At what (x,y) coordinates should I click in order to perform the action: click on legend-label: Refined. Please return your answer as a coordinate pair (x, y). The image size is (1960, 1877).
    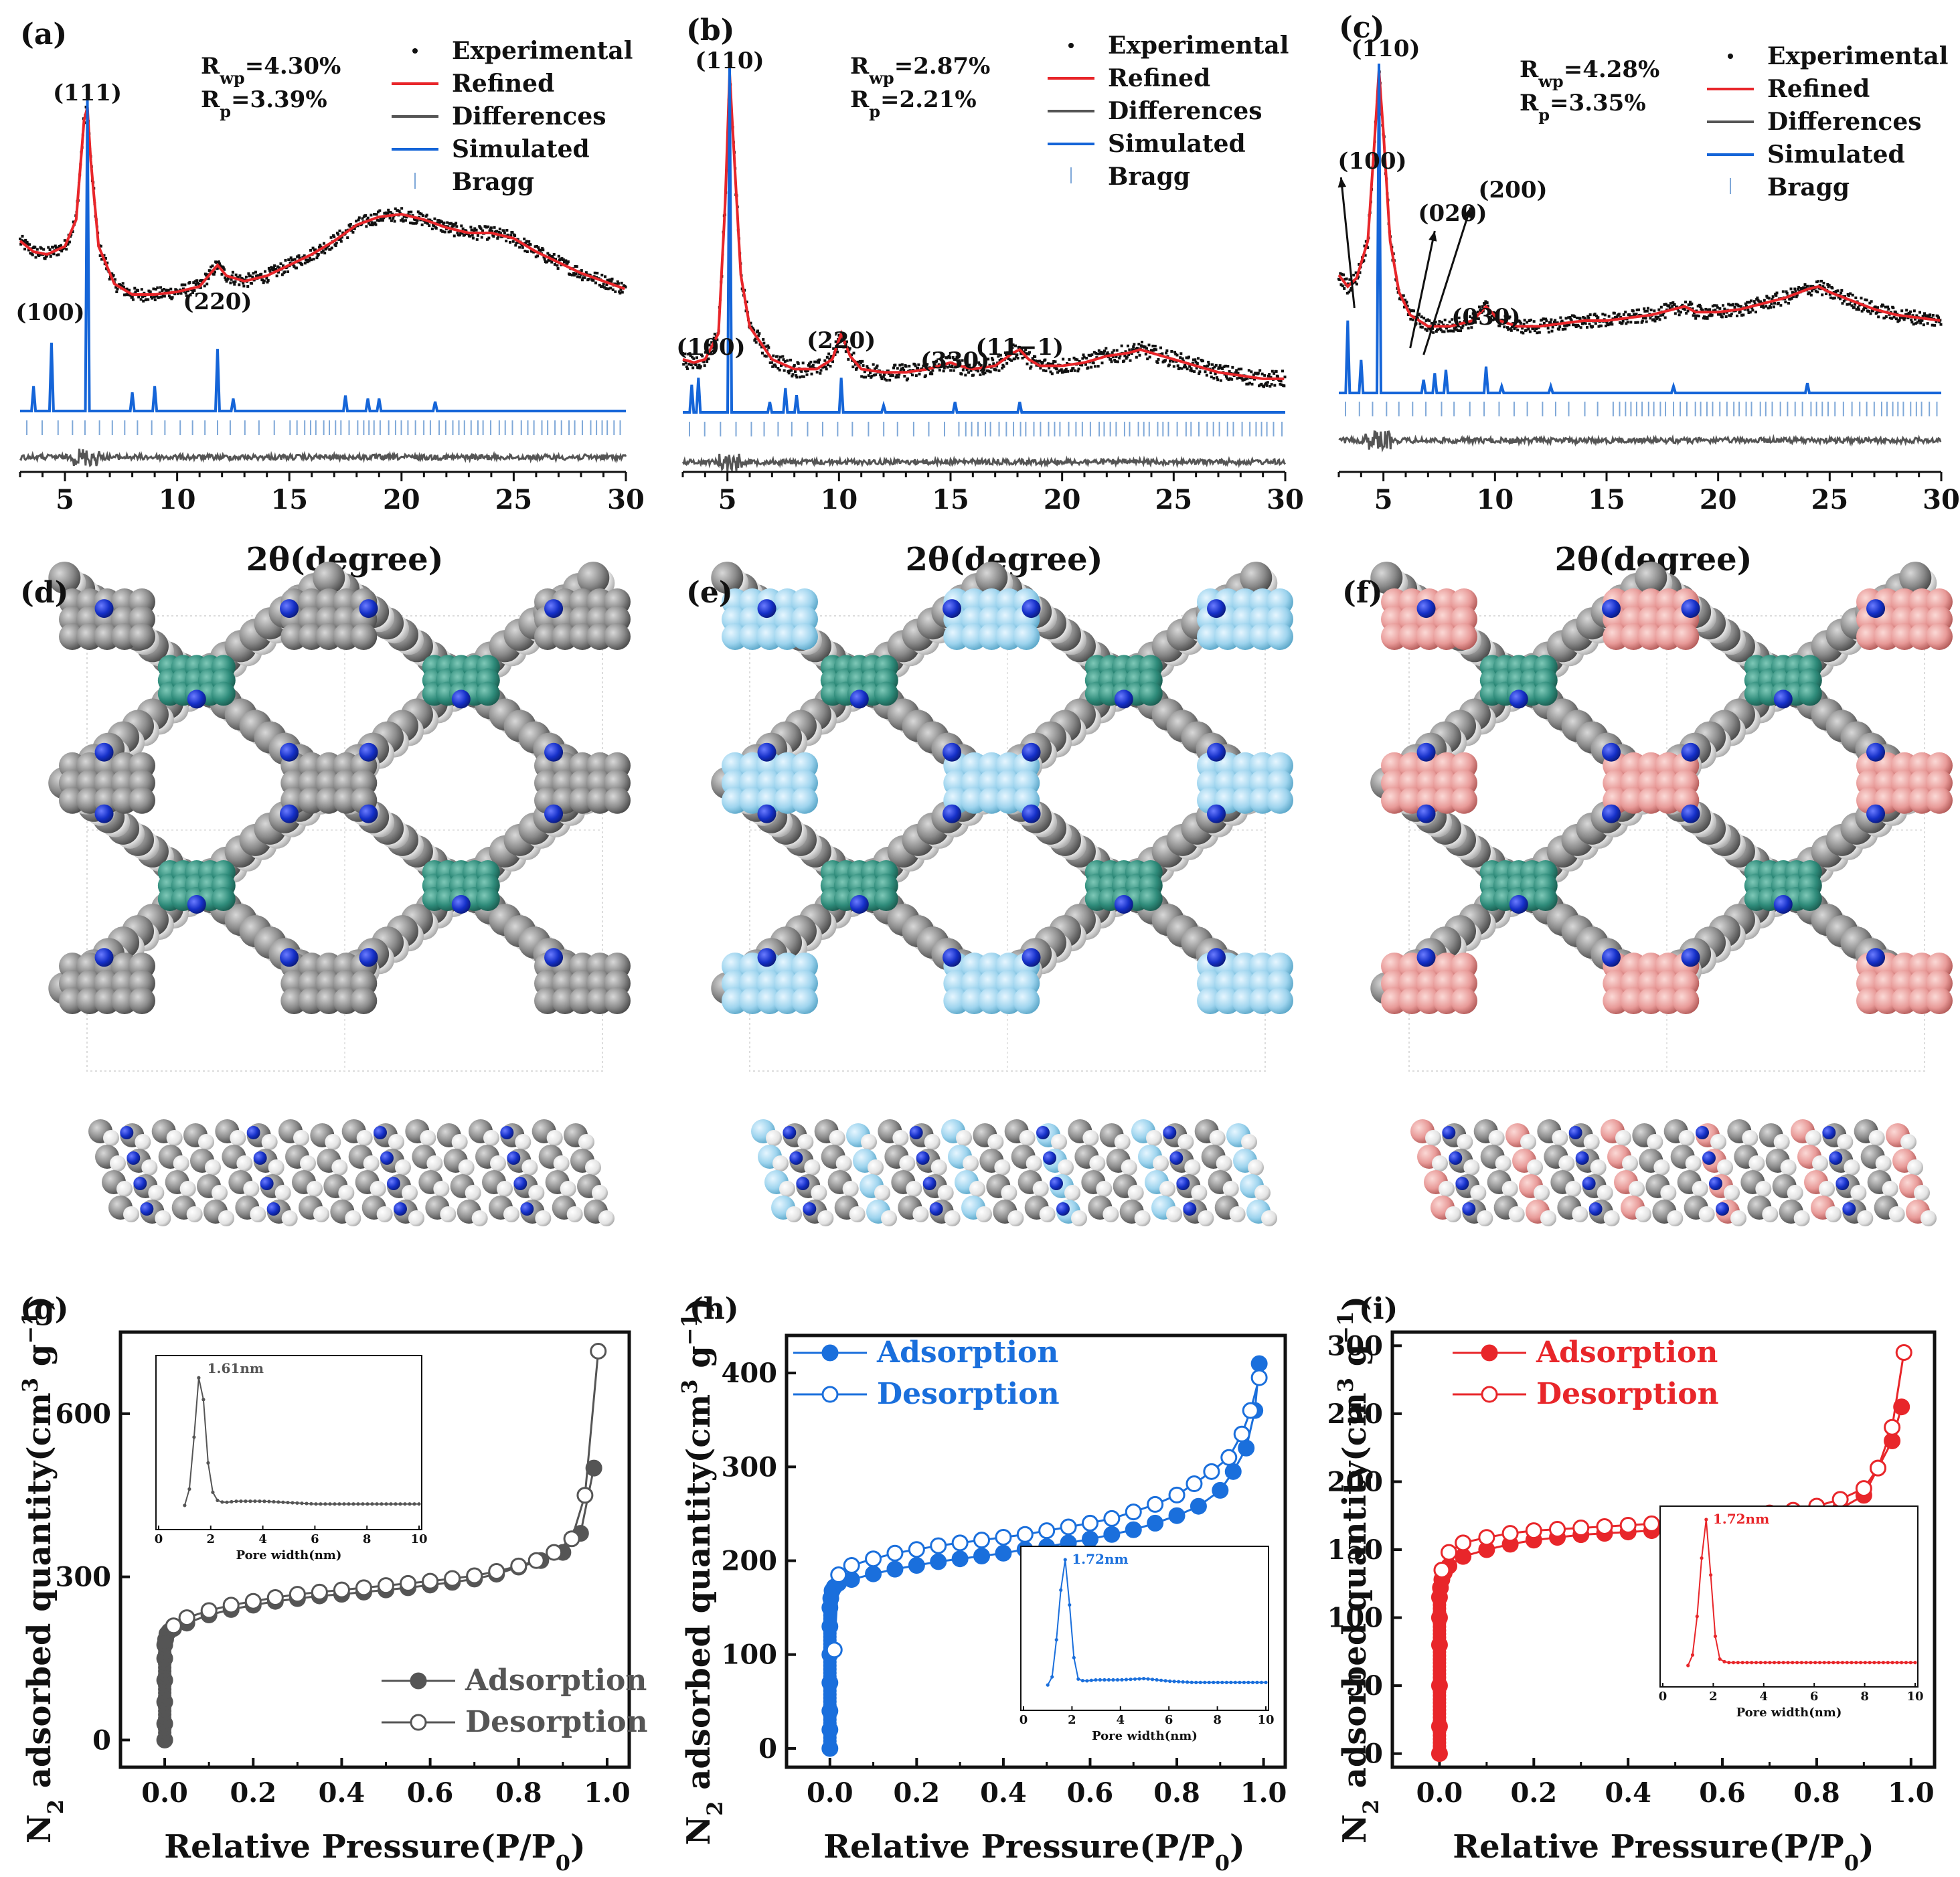
    Looking at the image, I should click on (503, 84).